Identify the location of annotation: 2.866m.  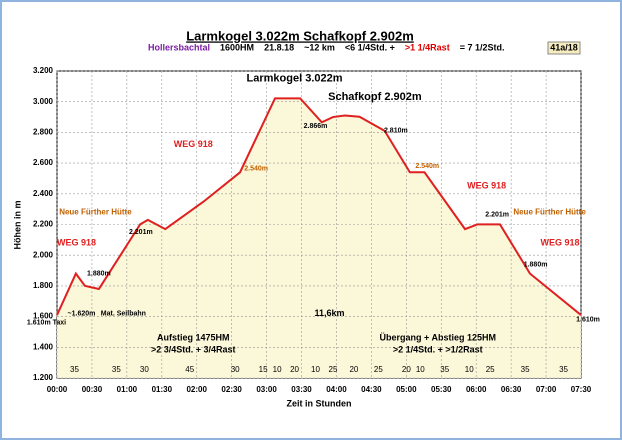
(316, 126).